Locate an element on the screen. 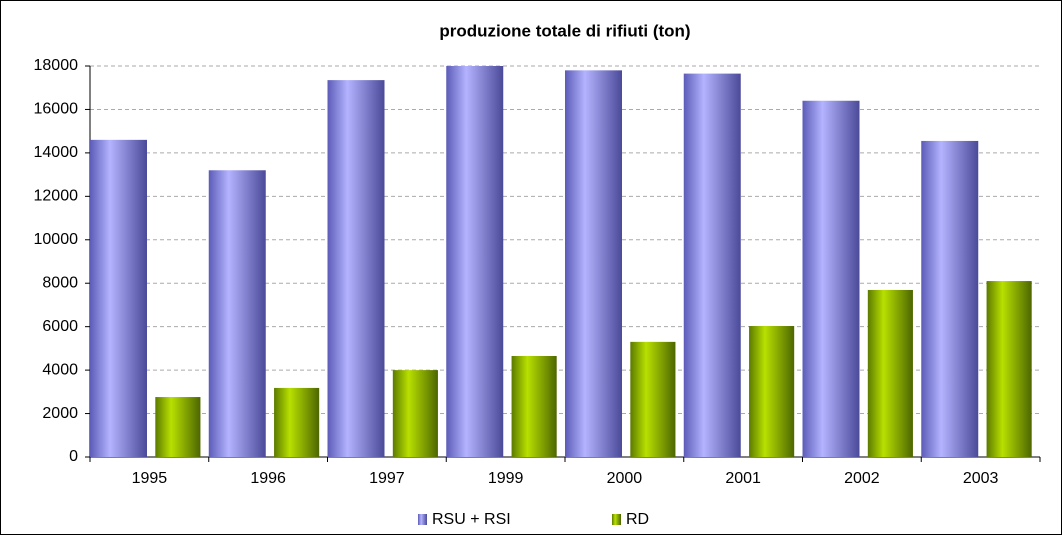 This screenshot has height=540, width=1063. chart-title: produzione totale di rifiuti (ton) is located at coordinates (564, 30).